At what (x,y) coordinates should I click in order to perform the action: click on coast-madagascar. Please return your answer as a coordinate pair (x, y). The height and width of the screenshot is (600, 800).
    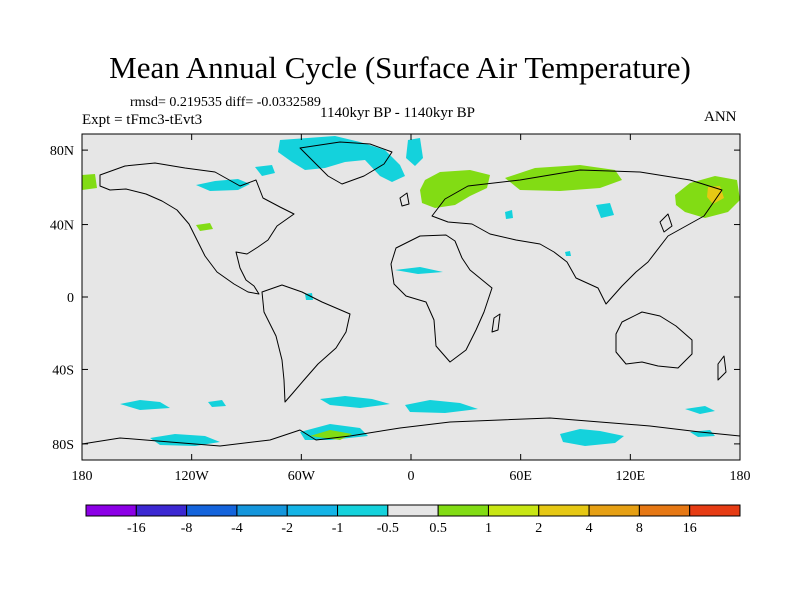
    Looking at the image, I should click on (496, 323).